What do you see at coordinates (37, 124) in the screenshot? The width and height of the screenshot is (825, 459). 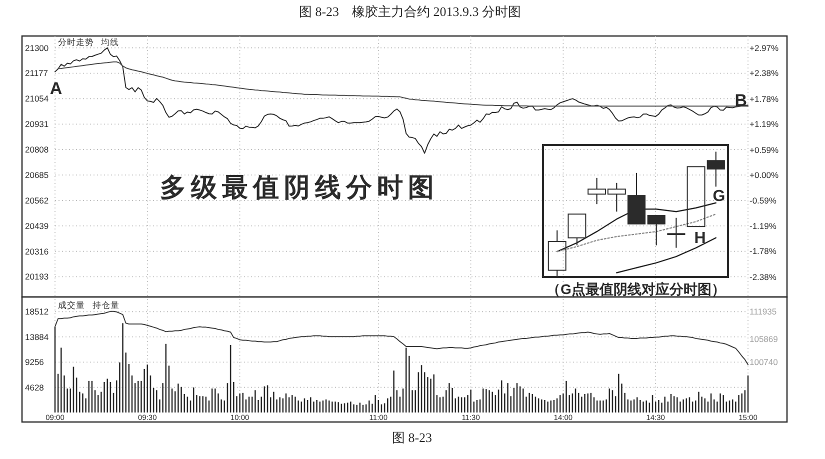 I see `y-tick-label: 20931` at bounding box center [37, 124].